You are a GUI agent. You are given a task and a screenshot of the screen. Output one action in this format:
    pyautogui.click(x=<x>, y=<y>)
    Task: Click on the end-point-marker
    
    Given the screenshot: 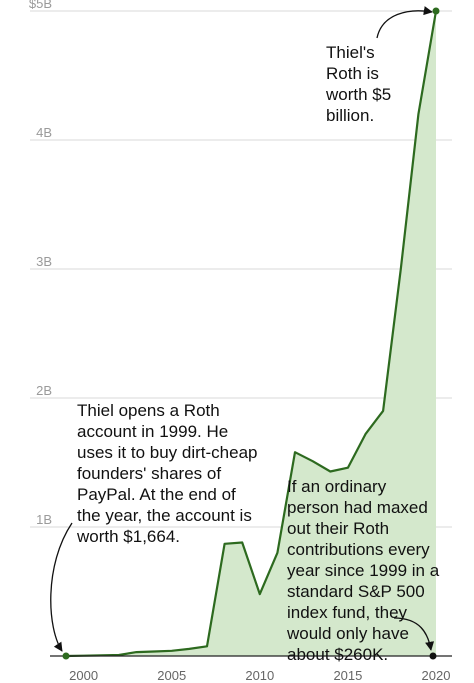 What is the action you would take?
    pyautogui.click(x=436, y=11)
    